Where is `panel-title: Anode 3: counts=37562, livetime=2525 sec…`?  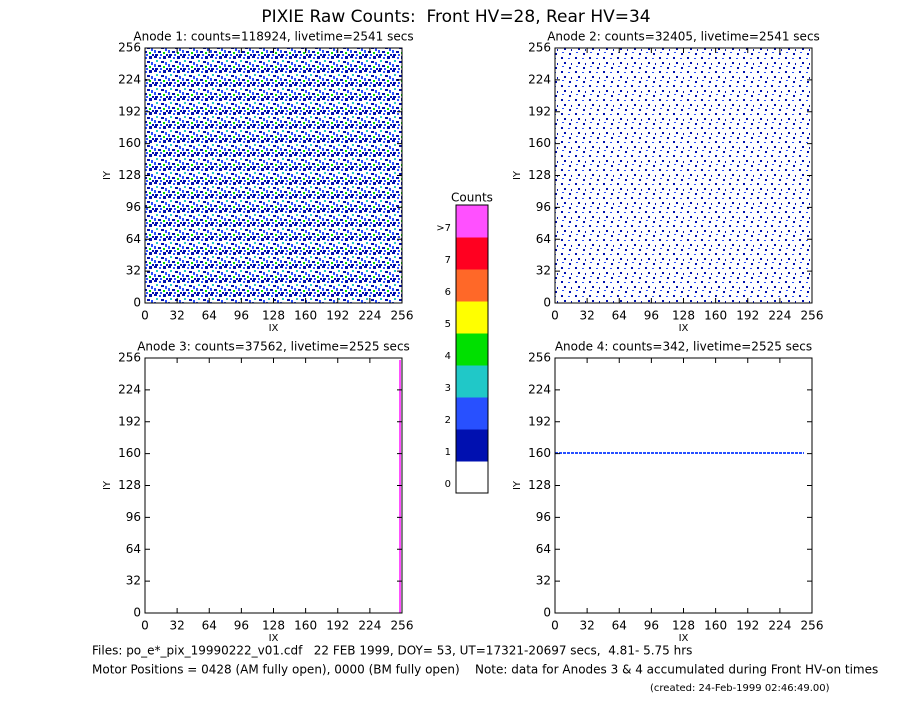 panel-title: Anode 3: counts=37562, livetime=2525 sec… is located at coordinates (273, 347).